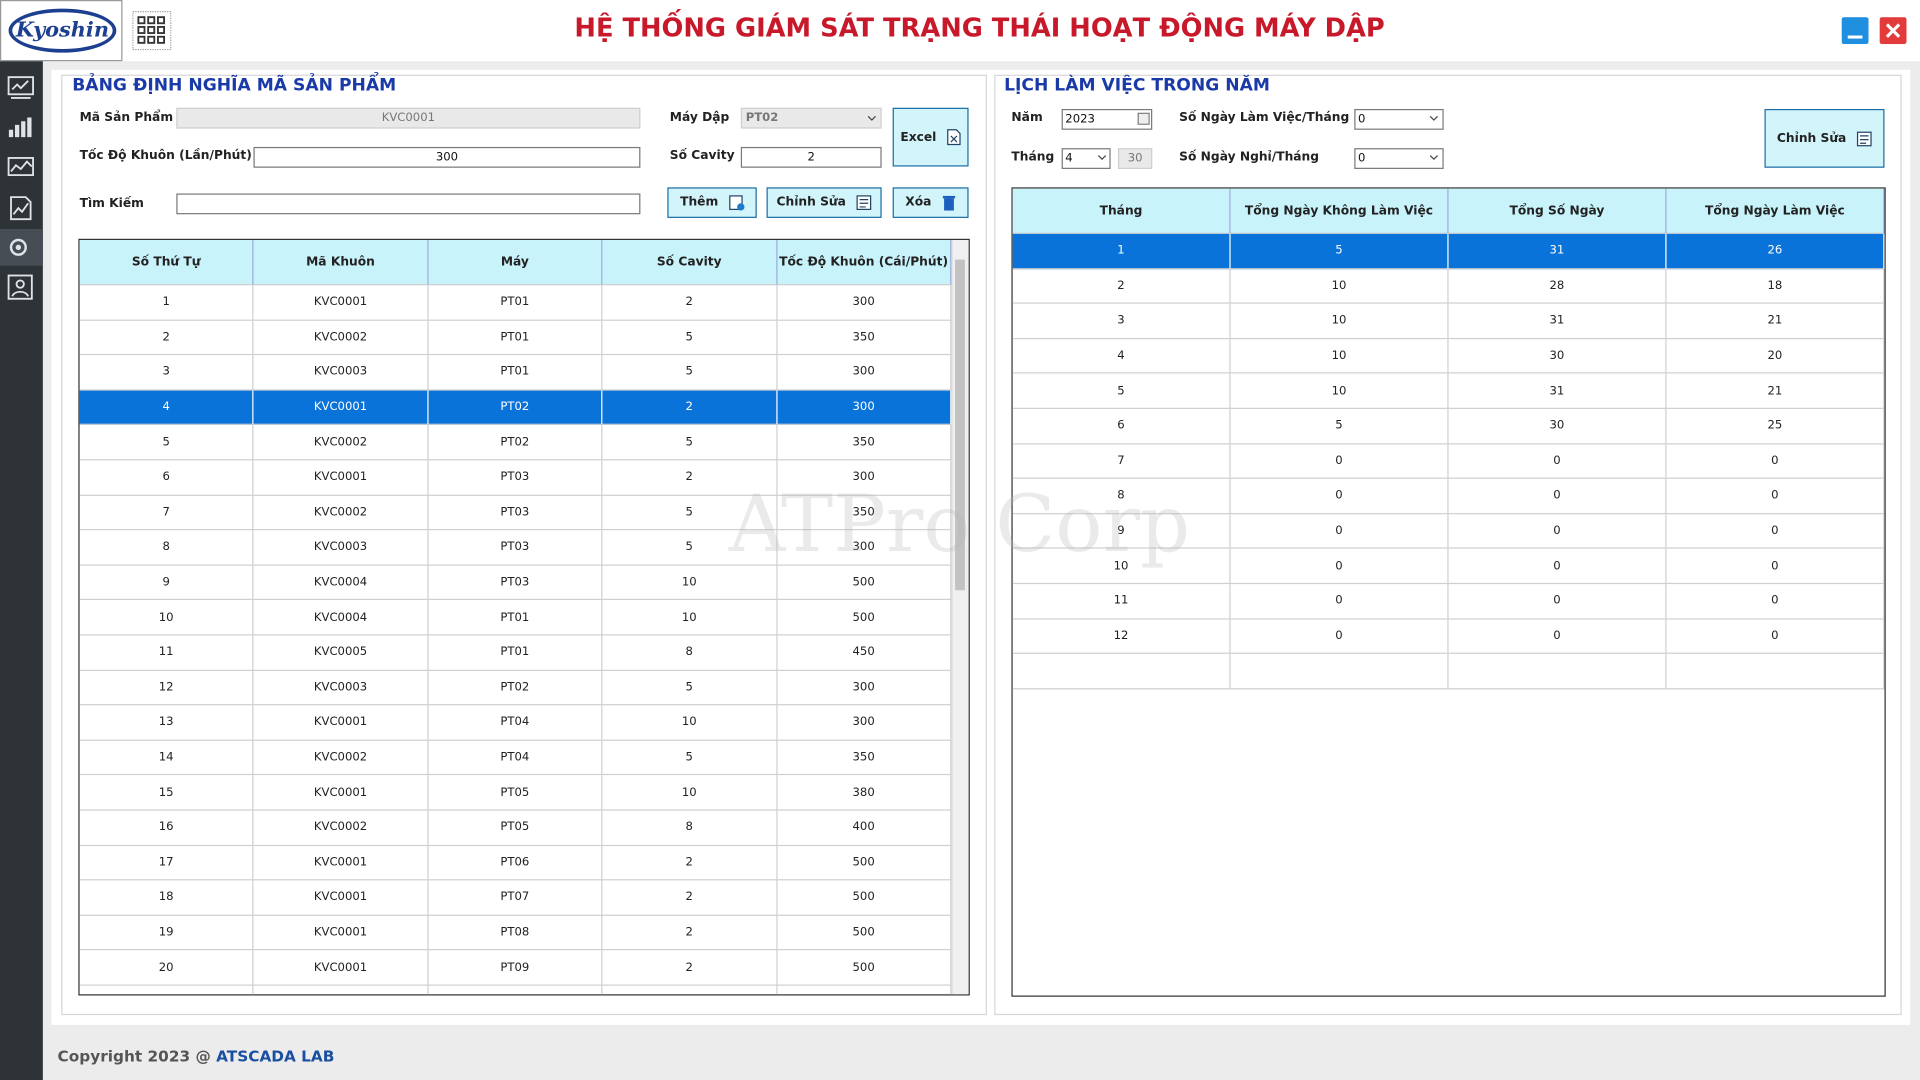 The width and height of the screenshot is (1920, 1080). I want to click on table-cell: 15, so click(166, 793).